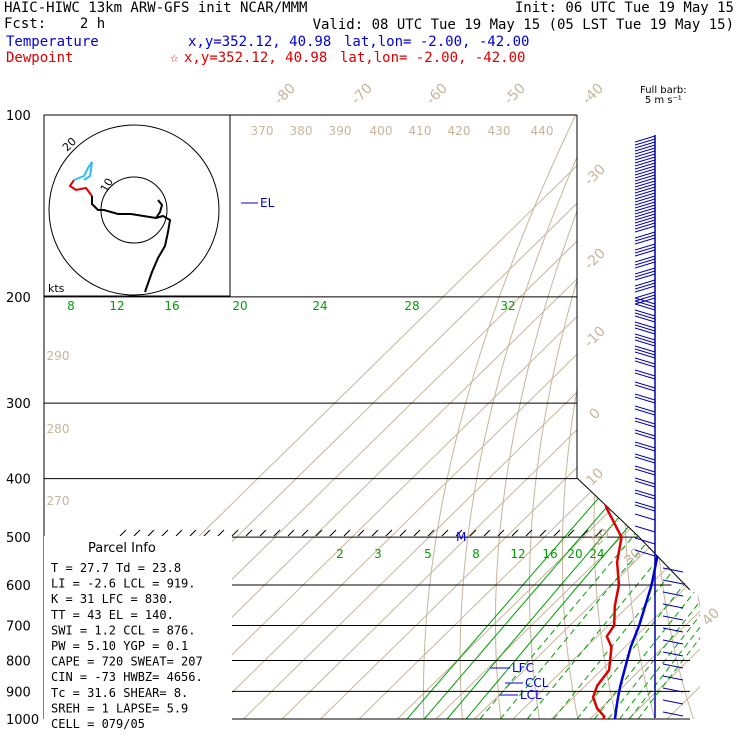 This screenshot has width=740, height=740. Describe the element at coordinates (267, 203) in the screenshot. I see `el-marker-label: EL` at that location.